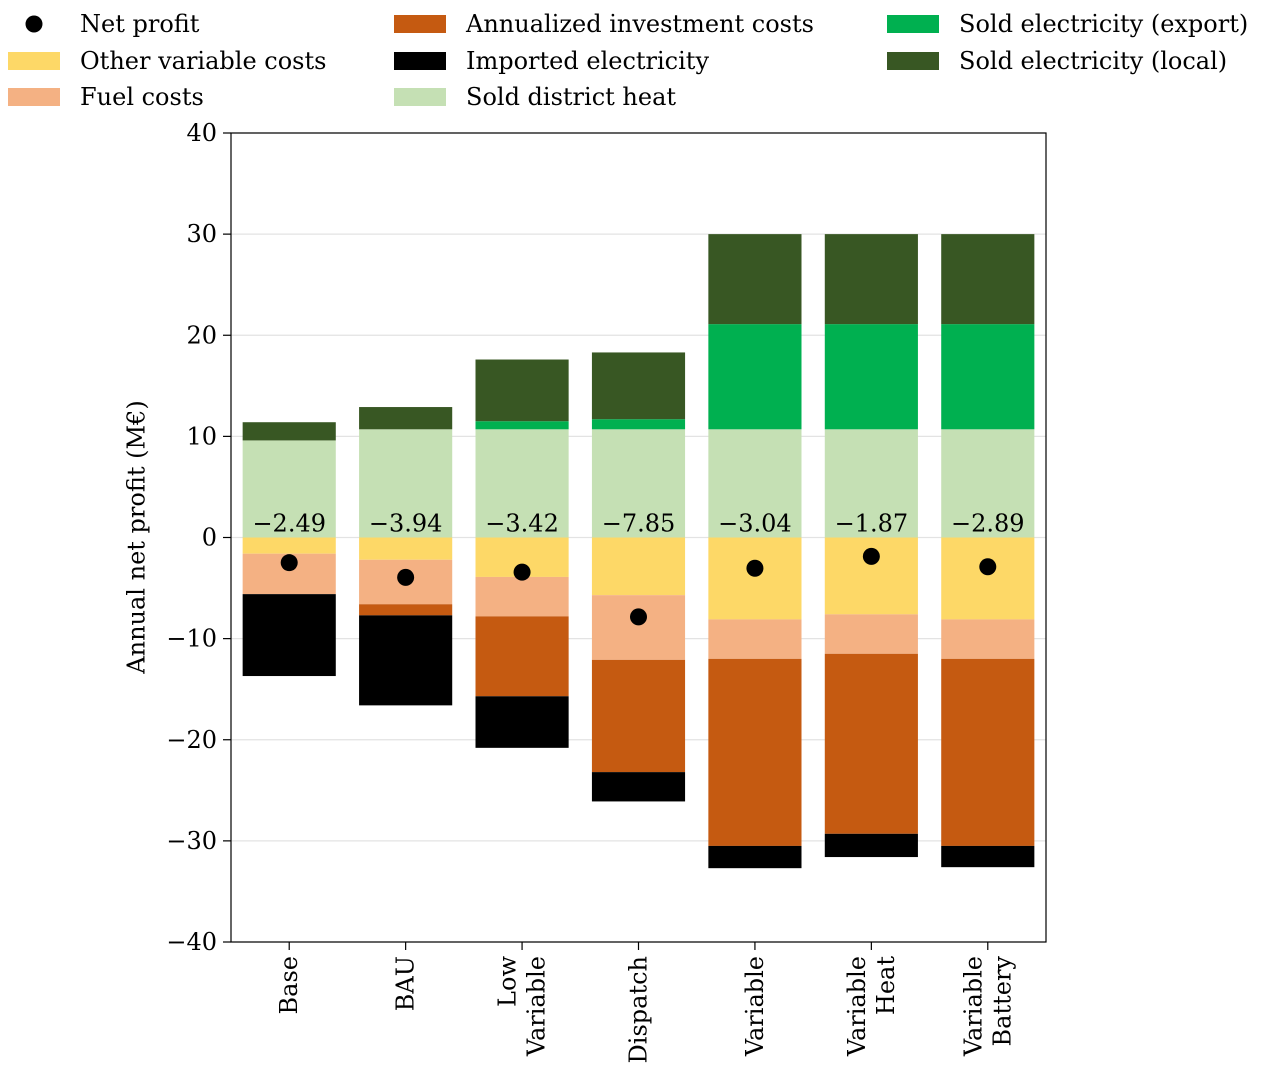  What do you see at coordinates (872, 524) in the screenshot?
I see `net-profit-value-label: −1.87` at bounding box center [872, 524].